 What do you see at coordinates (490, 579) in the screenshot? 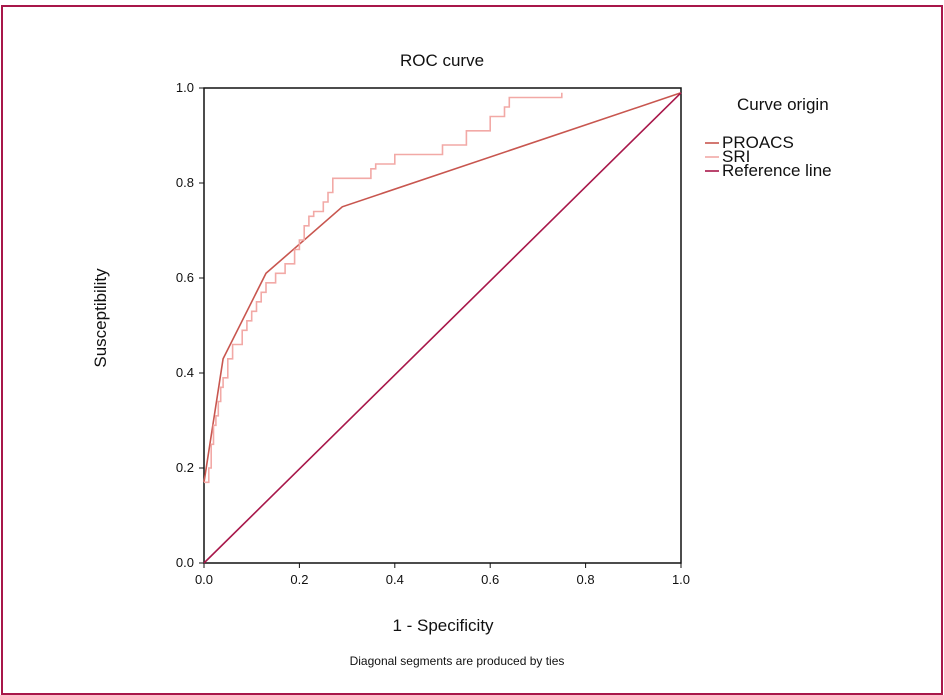
I see `x-tick-label: 0.6` at bounding box center [490, 579].